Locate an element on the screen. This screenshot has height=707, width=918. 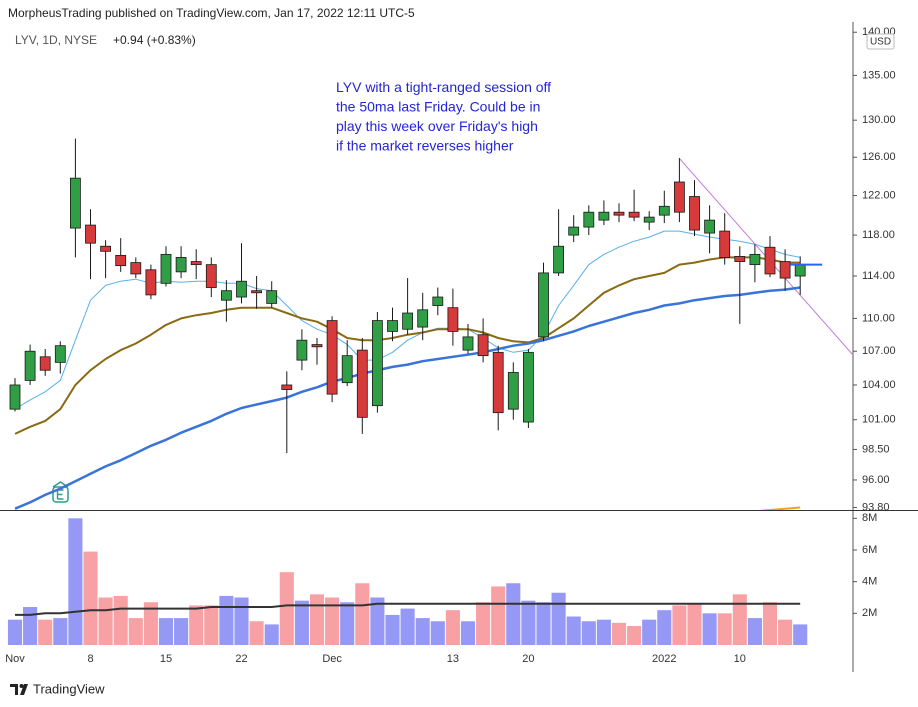
y-tick-label: 104.00 is located at coordinates (879, 385).